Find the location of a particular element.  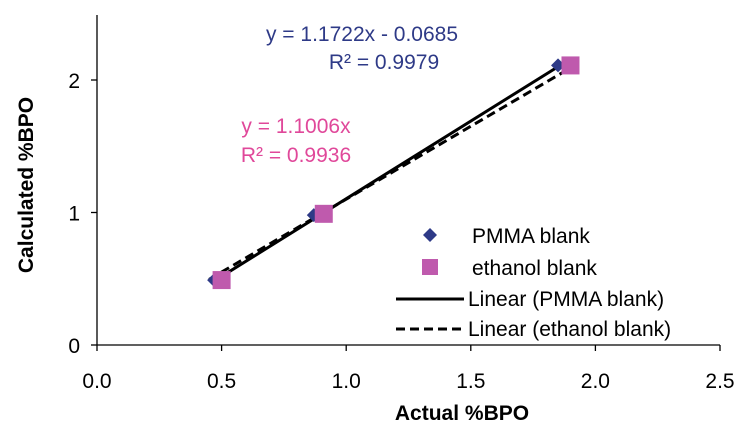

x-tick-label: 0.5 is located at coordinates (221, 381).